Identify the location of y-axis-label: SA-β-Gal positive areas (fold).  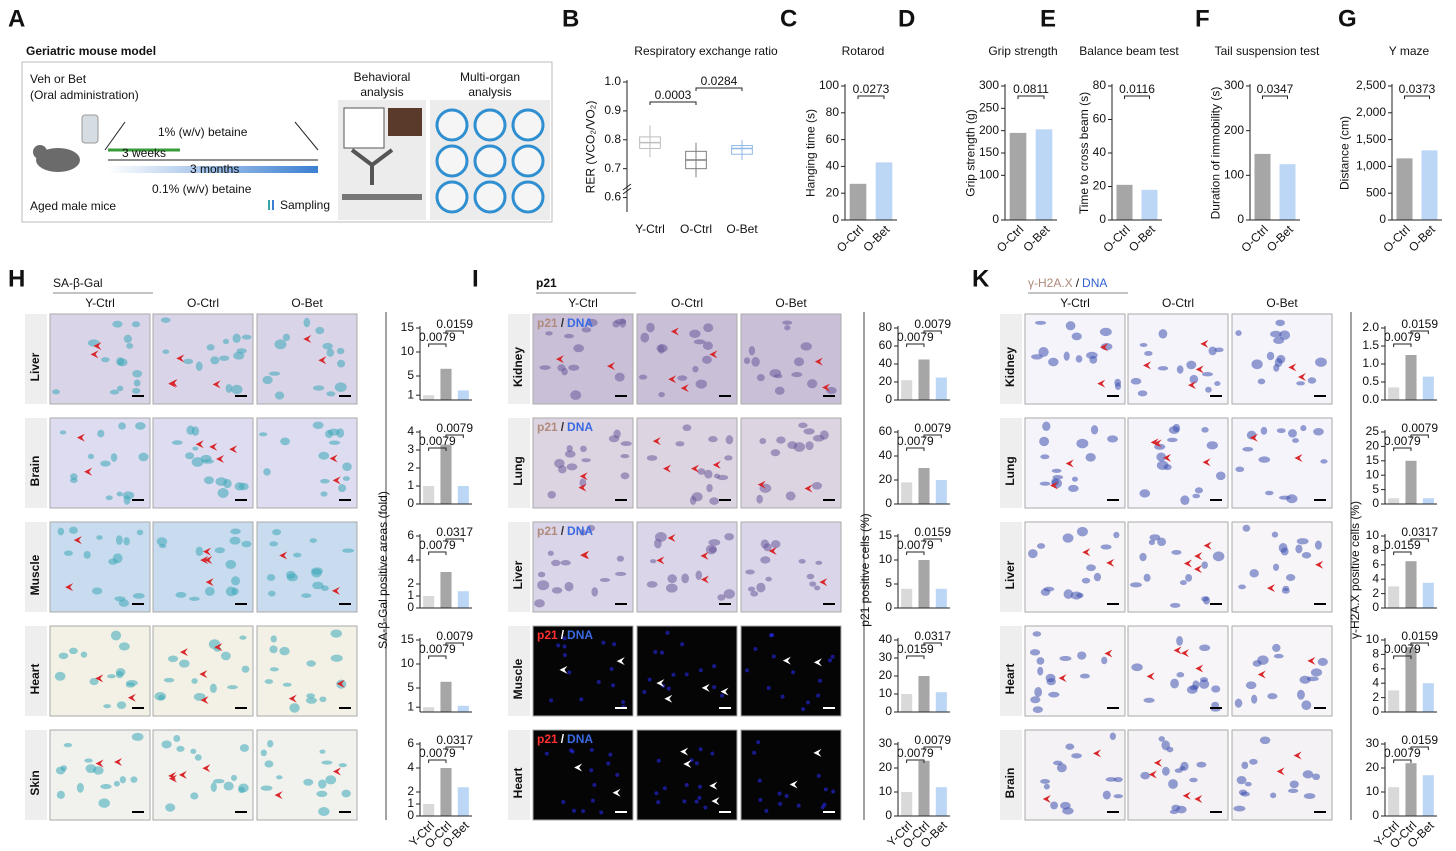
(383, 570).